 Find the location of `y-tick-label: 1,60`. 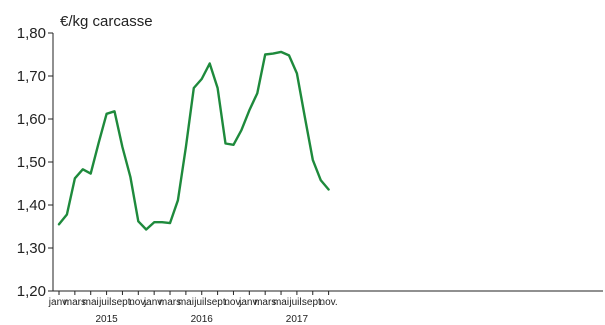

y-tick-label: 1,60 is located at coordinates (31, 119).